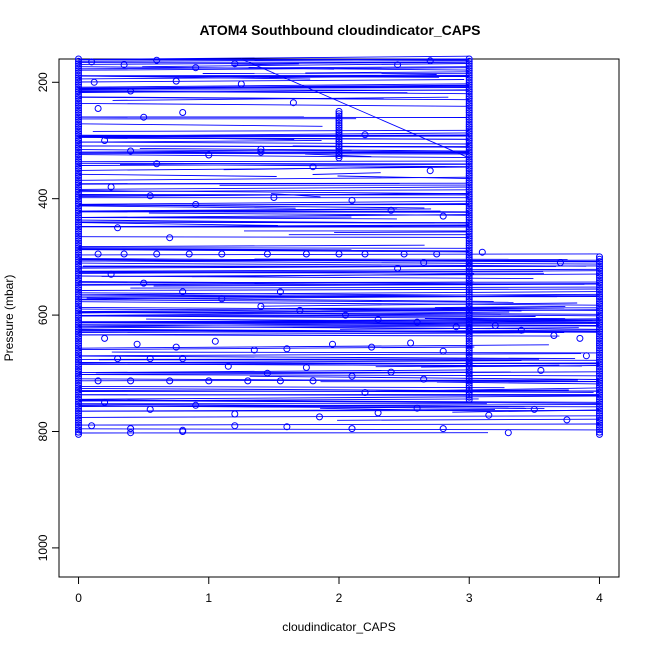 The height and width of the screenshot is (650, 650). What do you see at coordinates (339, 590) in the screenshot?
I see `x-axis: 0 1 2 3 4` at bounding box center [339, 590].